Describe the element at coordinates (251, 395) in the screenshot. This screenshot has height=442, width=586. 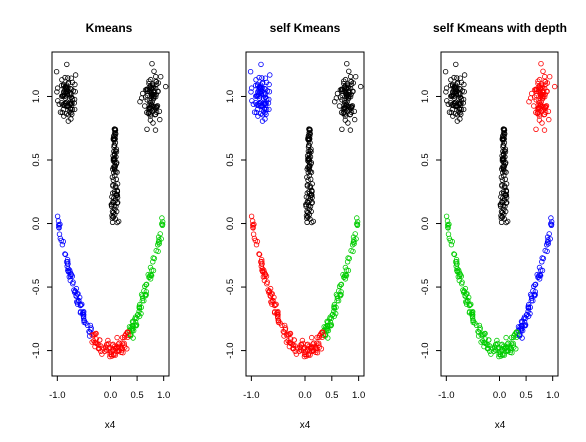
I see `x-tick-label: -1.0` at that location.